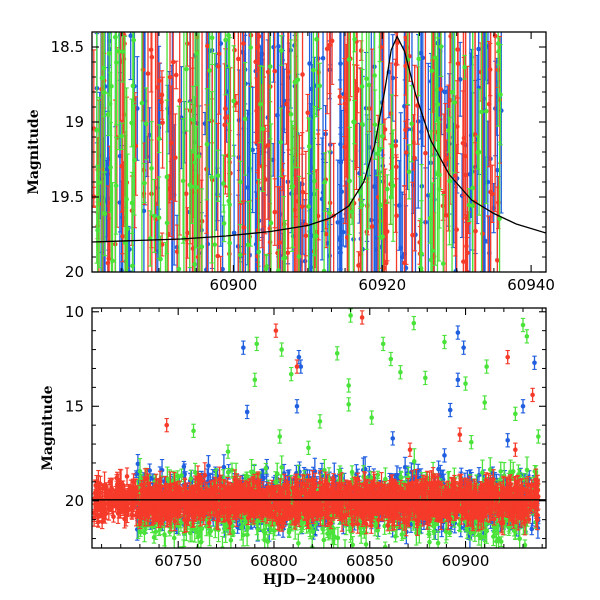  What do you see at coordinates (67, 197) in the screenshot?
I see `top-y-tick-label: 19.5` at bounding box center [67, 197].